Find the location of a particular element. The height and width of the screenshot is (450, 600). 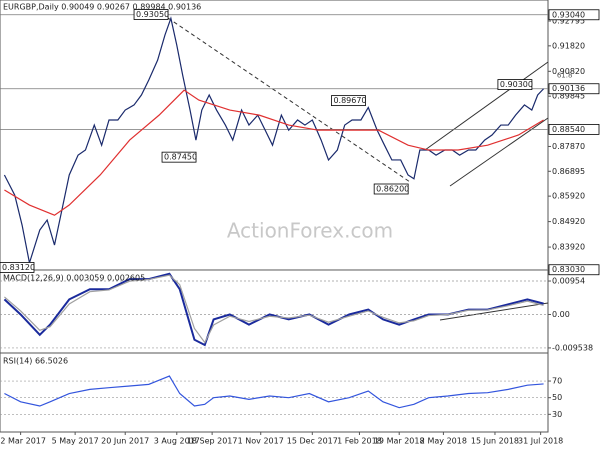

y-tick-label: 50 is located at coordinates (557, 397).